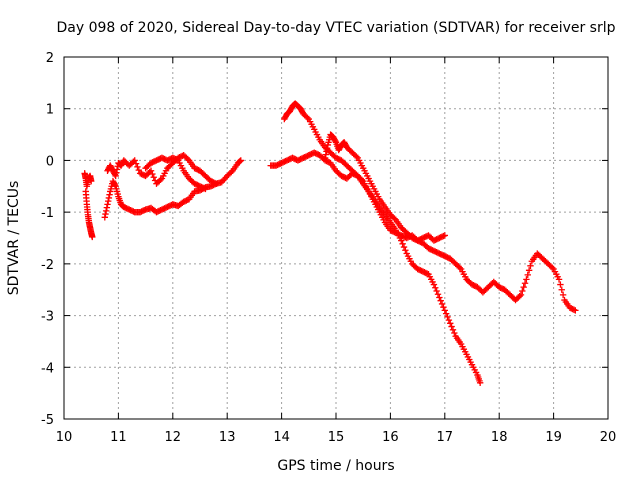  What do you see at coordinates (445, 437) in the screenshot?
I see `x-tick-label: 17` at bounding box center [445, 437].